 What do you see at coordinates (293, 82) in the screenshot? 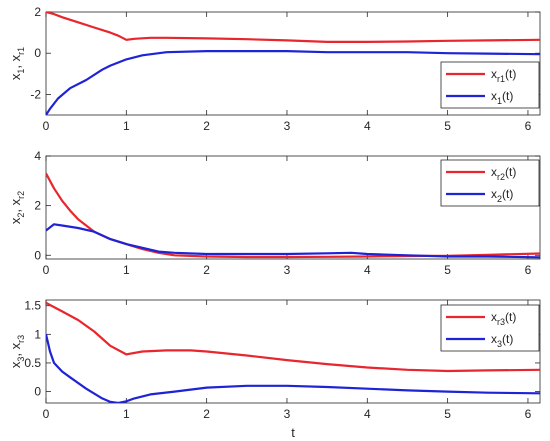
I see `series-line-x1` at bounding box center [293, 82].